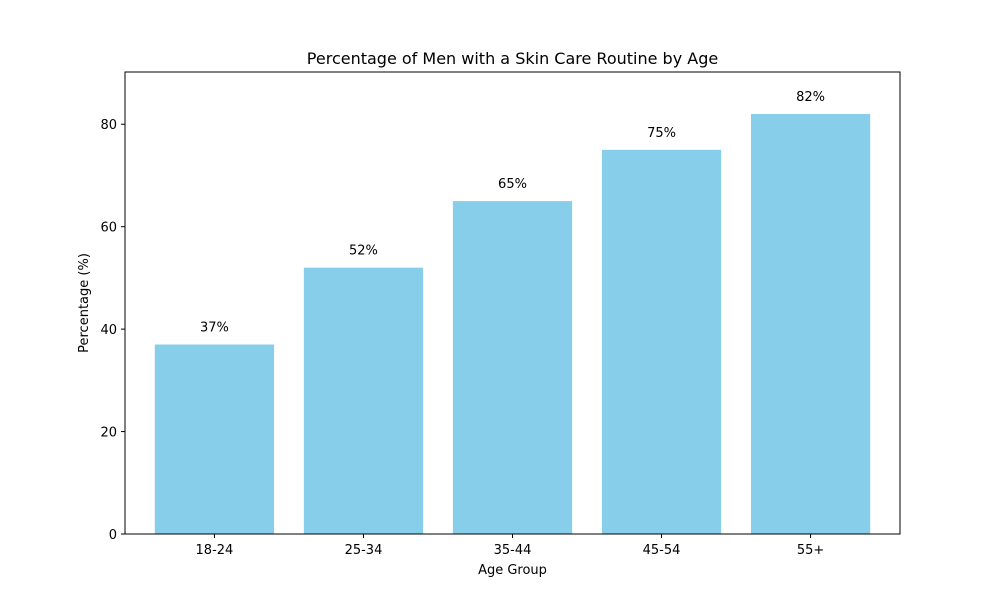 Image resolution: width=1000 pixels, height=600 pixels. I want to click on x-axis-label: Age Group, so click(512, 570).